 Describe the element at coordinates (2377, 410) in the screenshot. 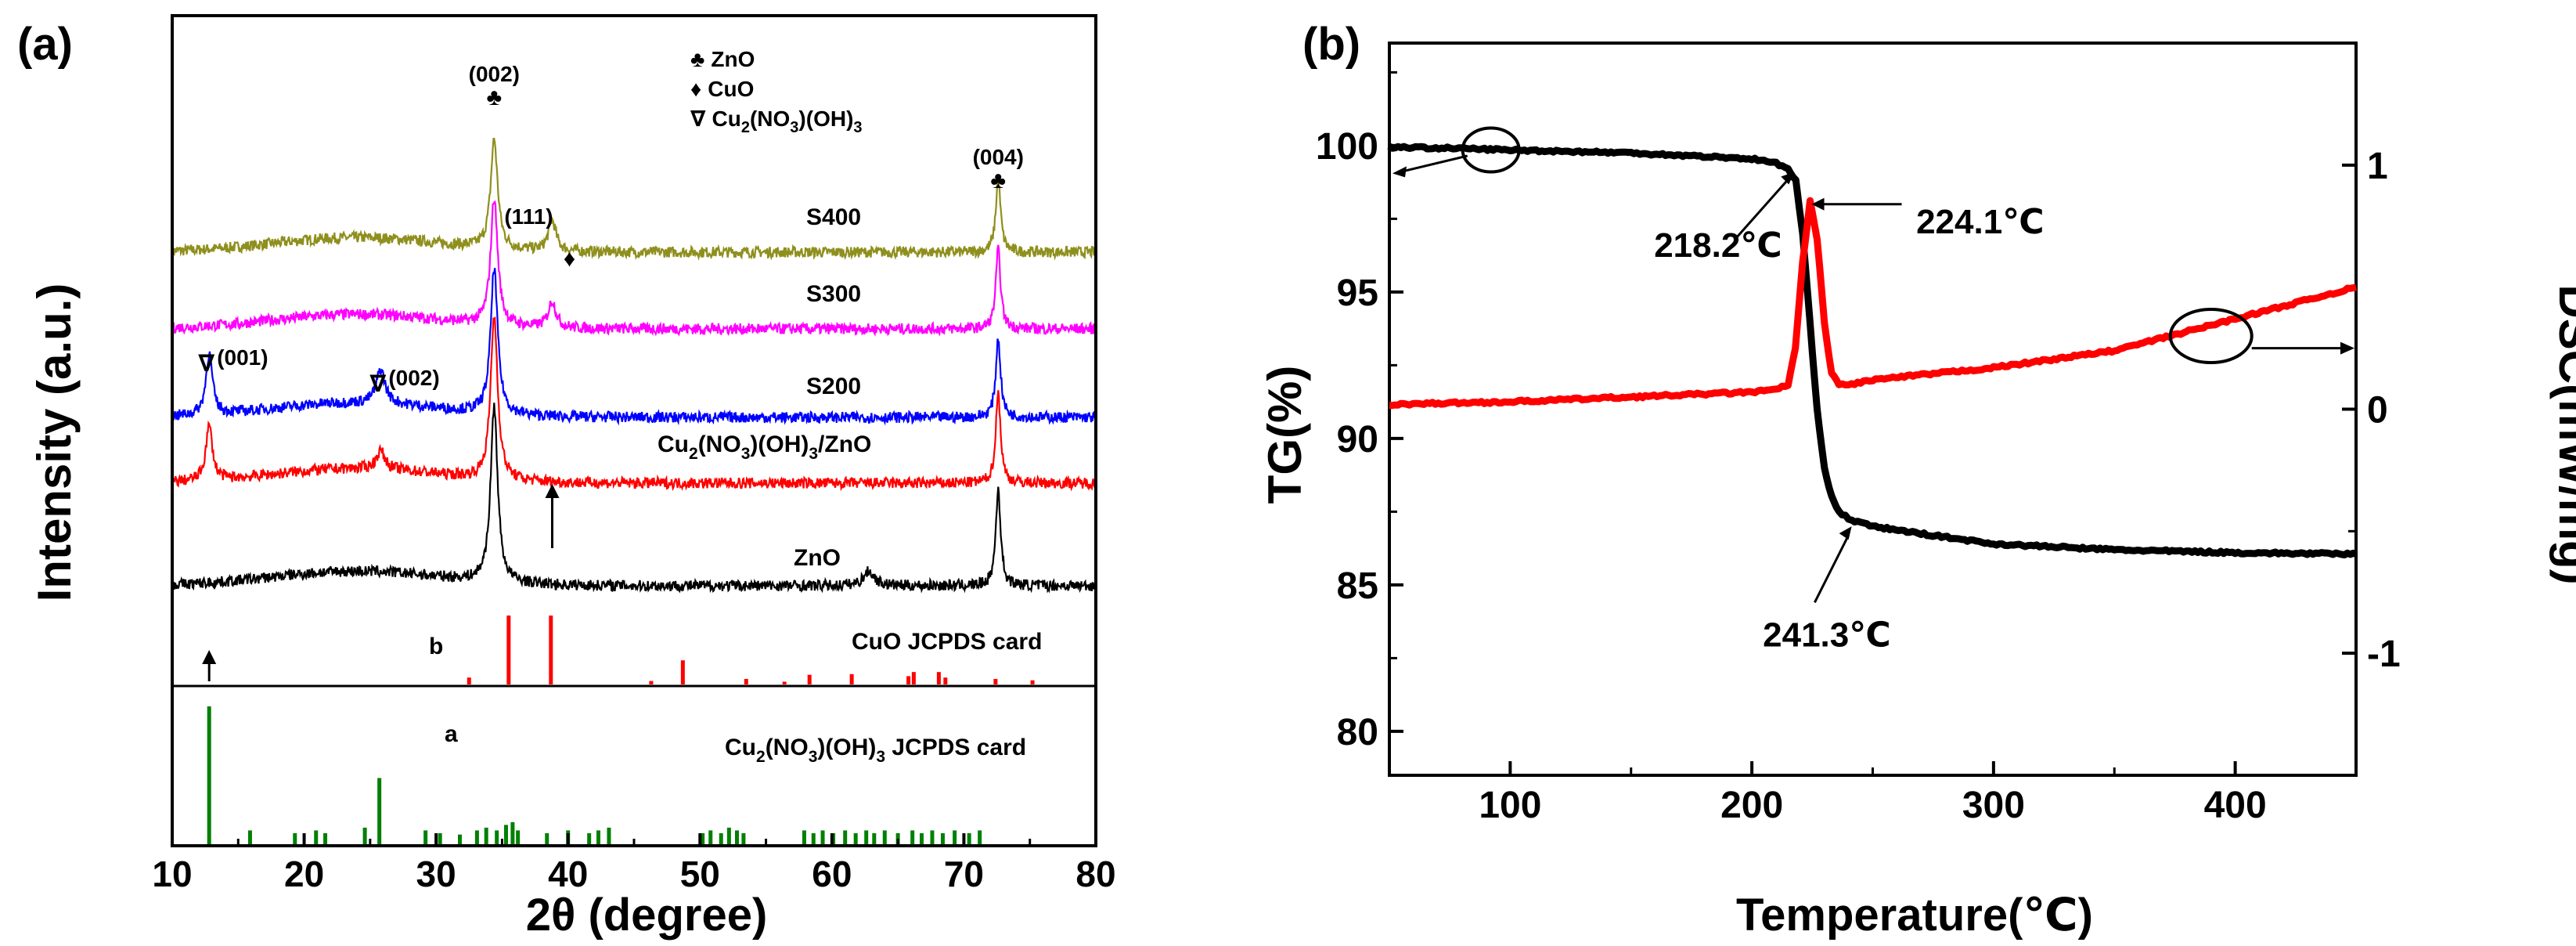

I see `y-right-tick-label: 0` at that location.